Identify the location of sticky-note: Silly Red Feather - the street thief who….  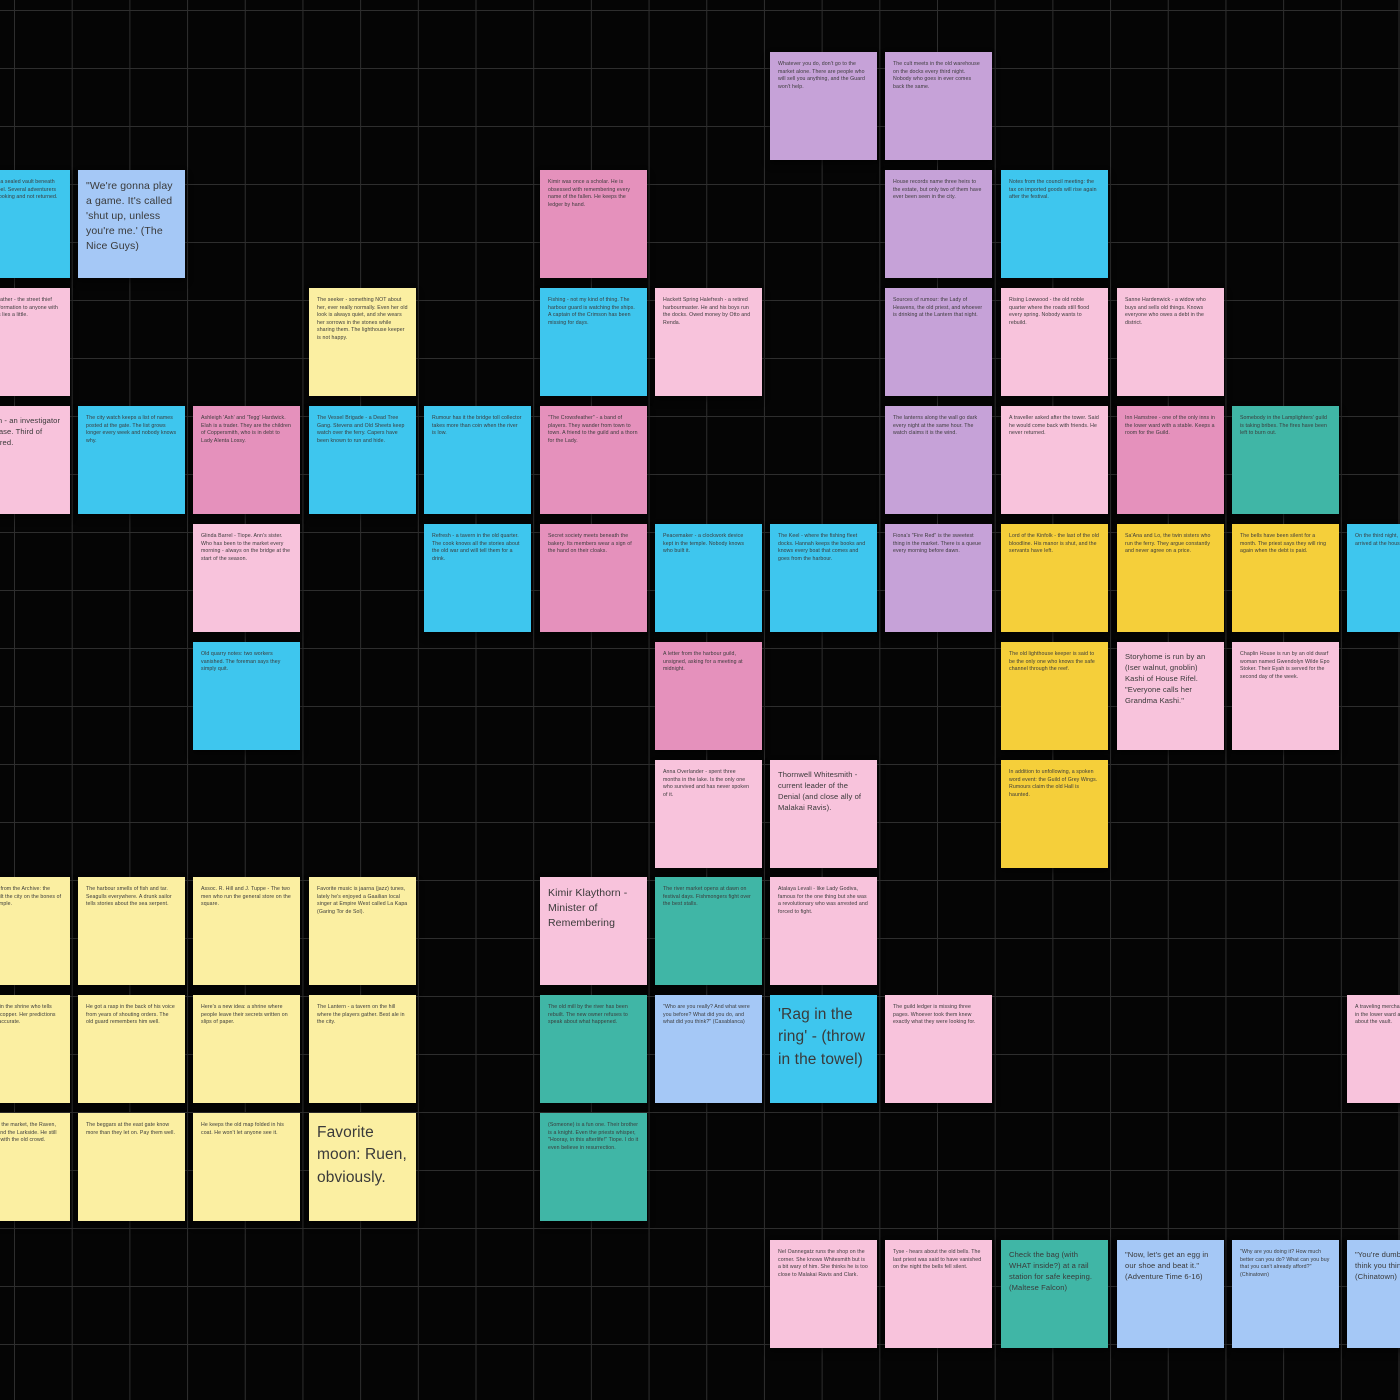
(35, 342).